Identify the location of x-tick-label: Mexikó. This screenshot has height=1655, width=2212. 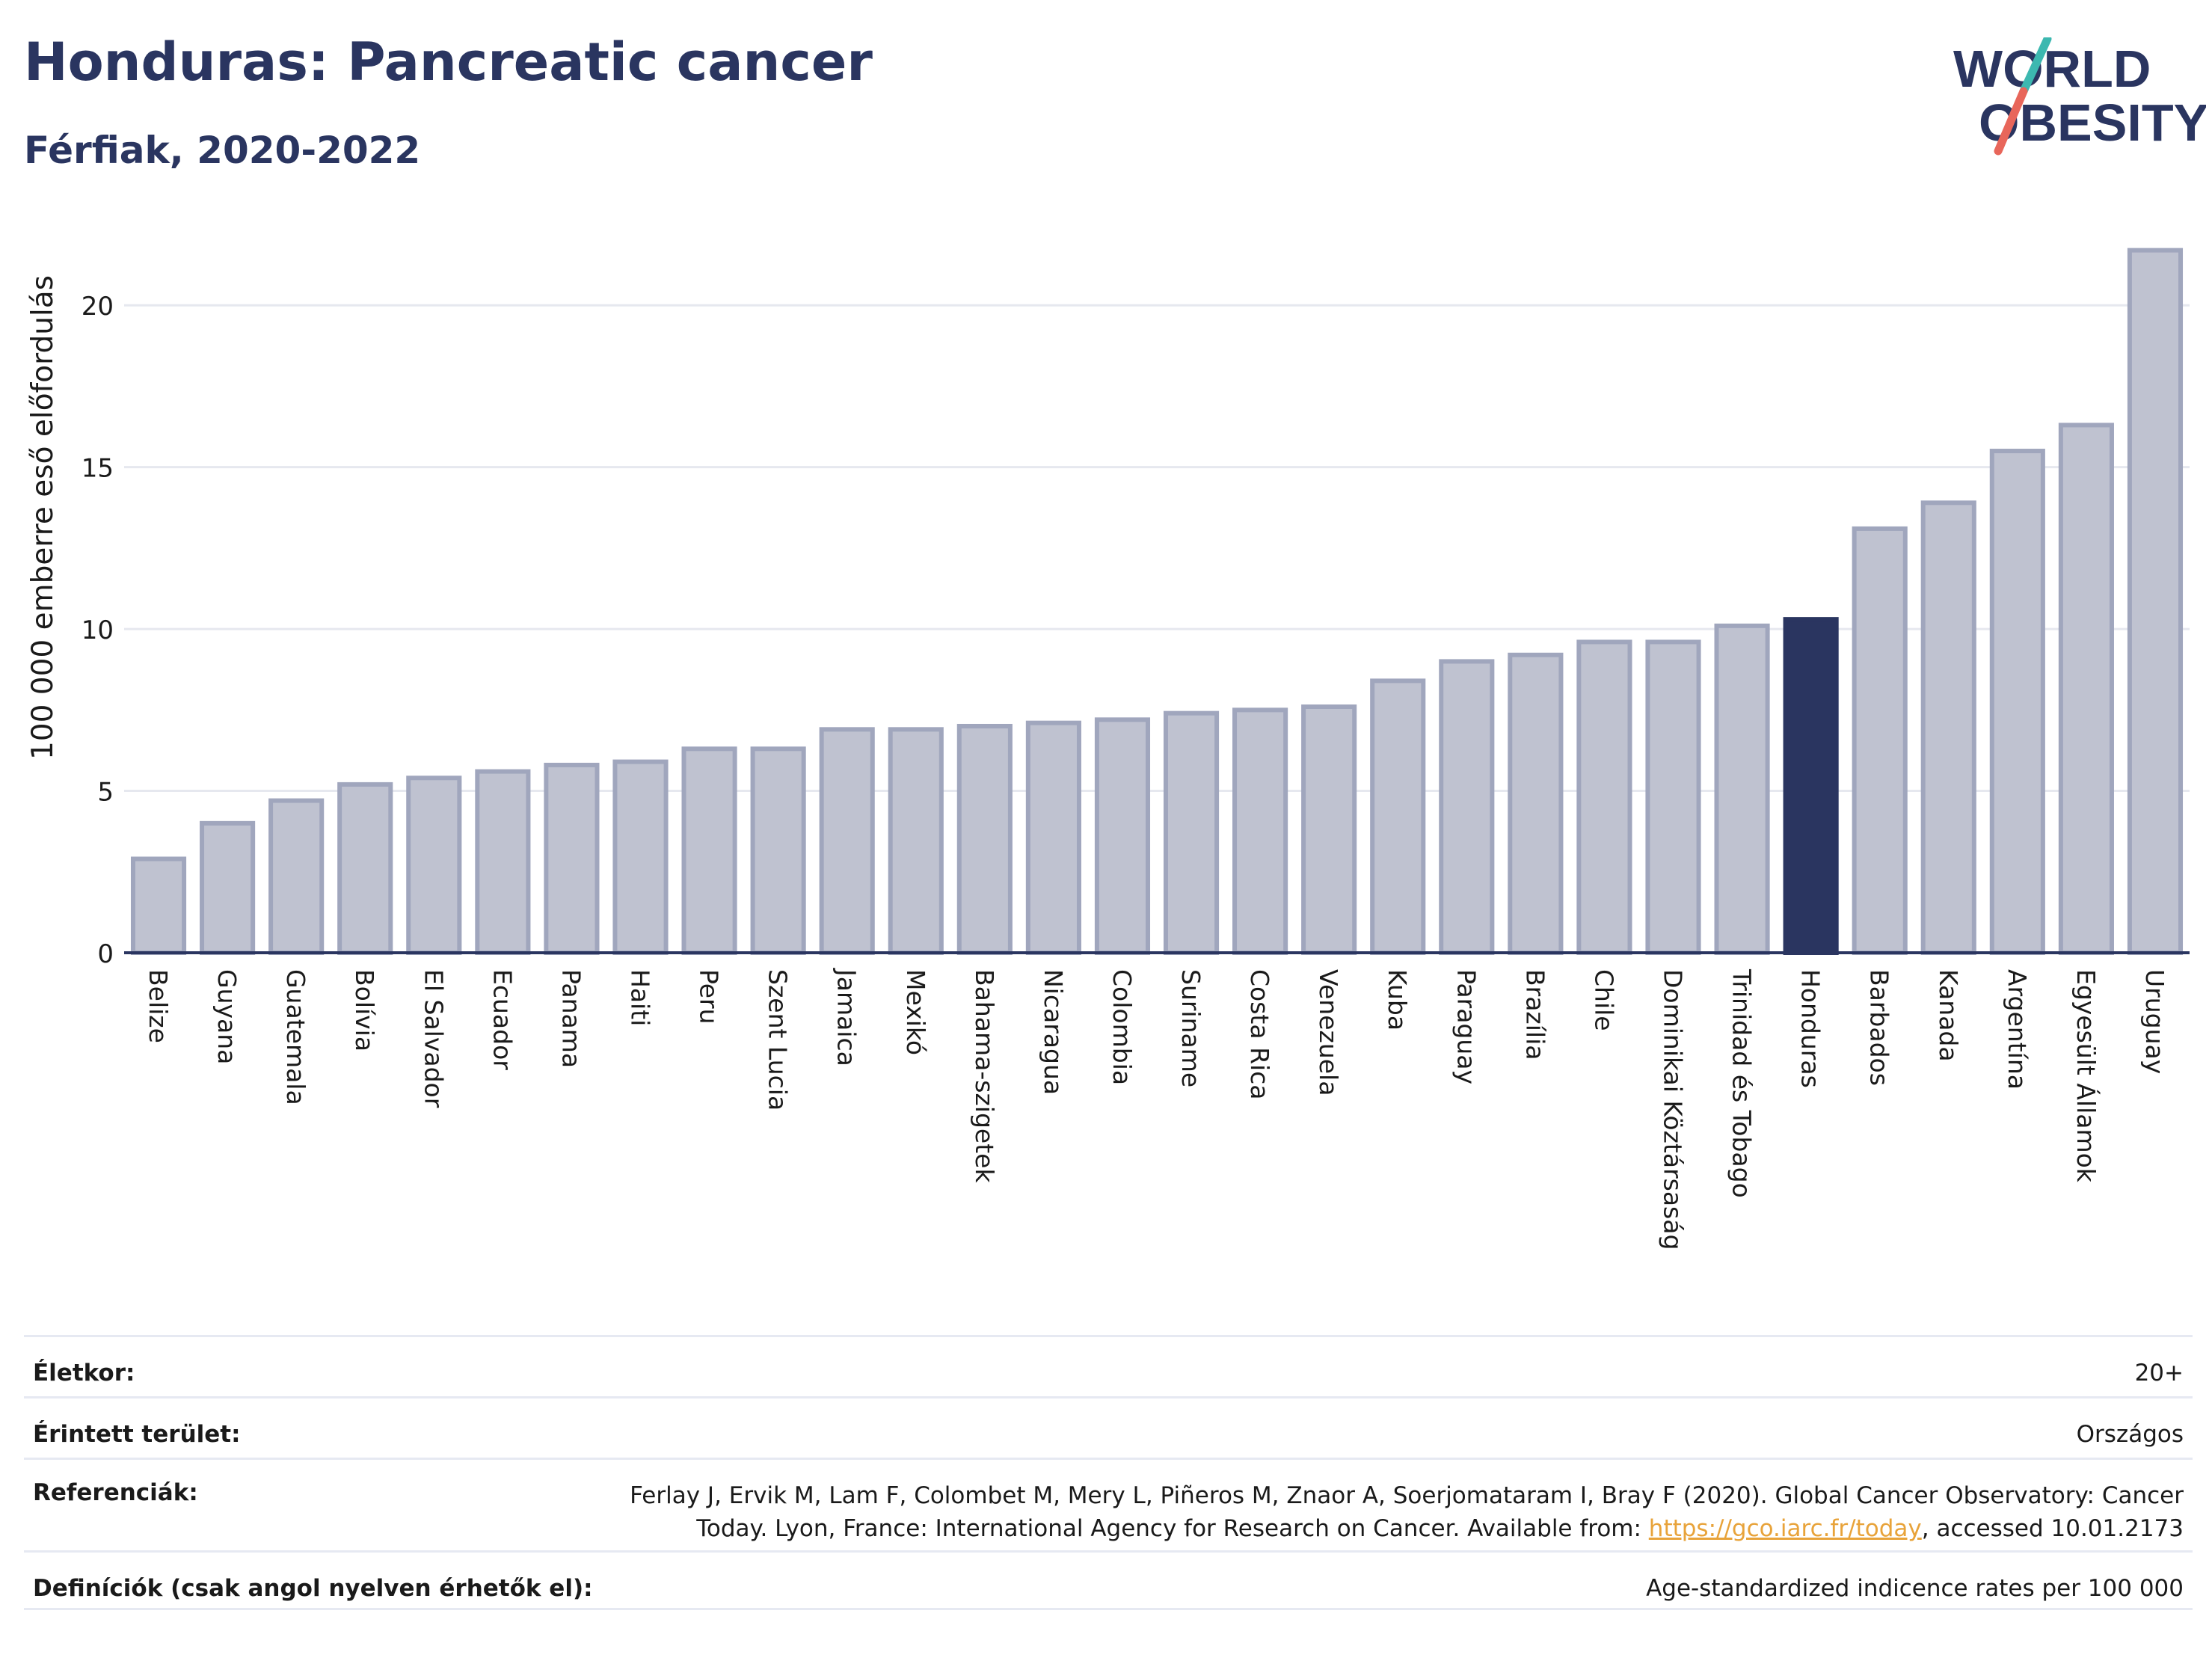
(915, 1012).